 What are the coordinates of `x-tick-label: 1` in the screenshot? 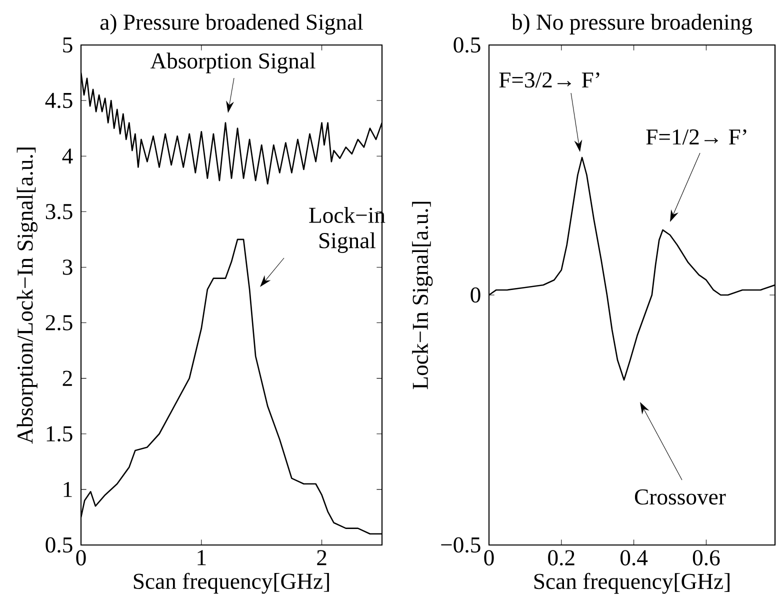 It's located at (202, 558).